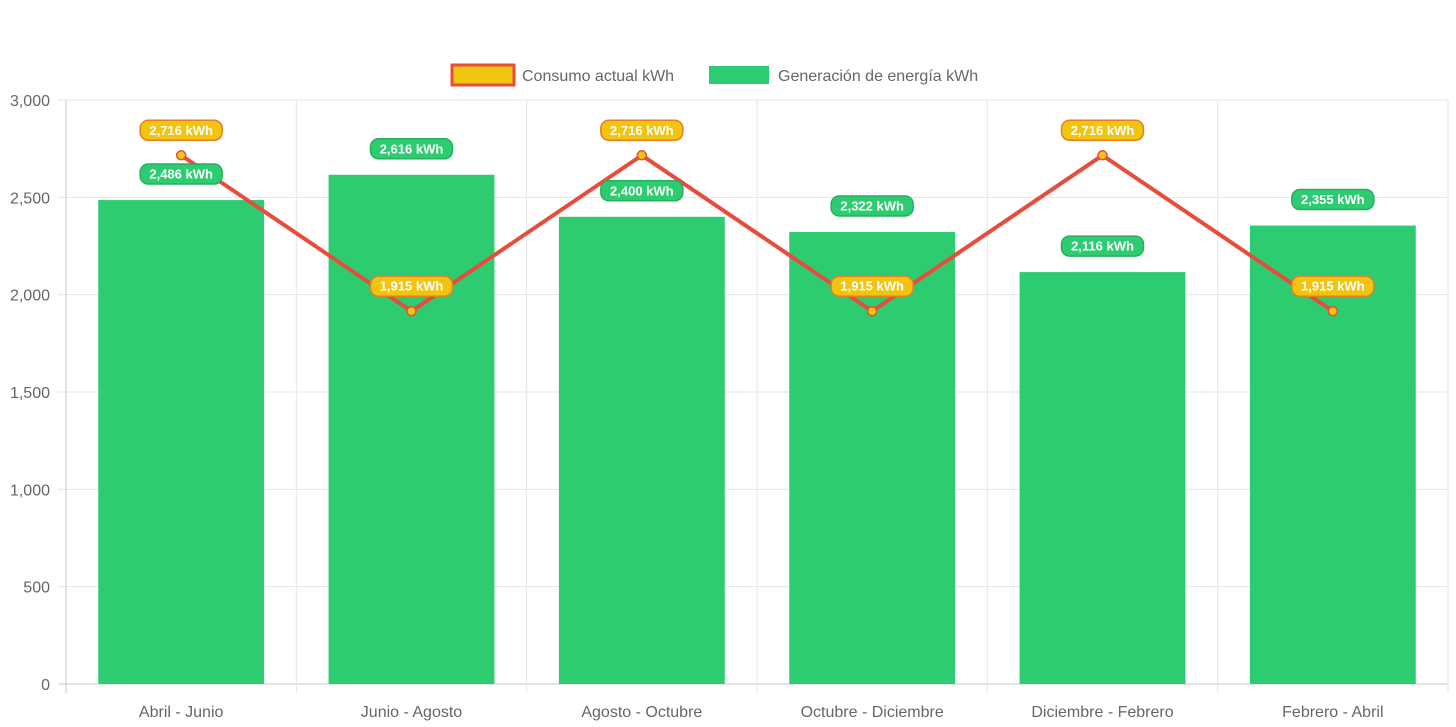  Describe the element at coordinates (45, 685) in the screenshot. I see `y-tick-label: 0` at that location.